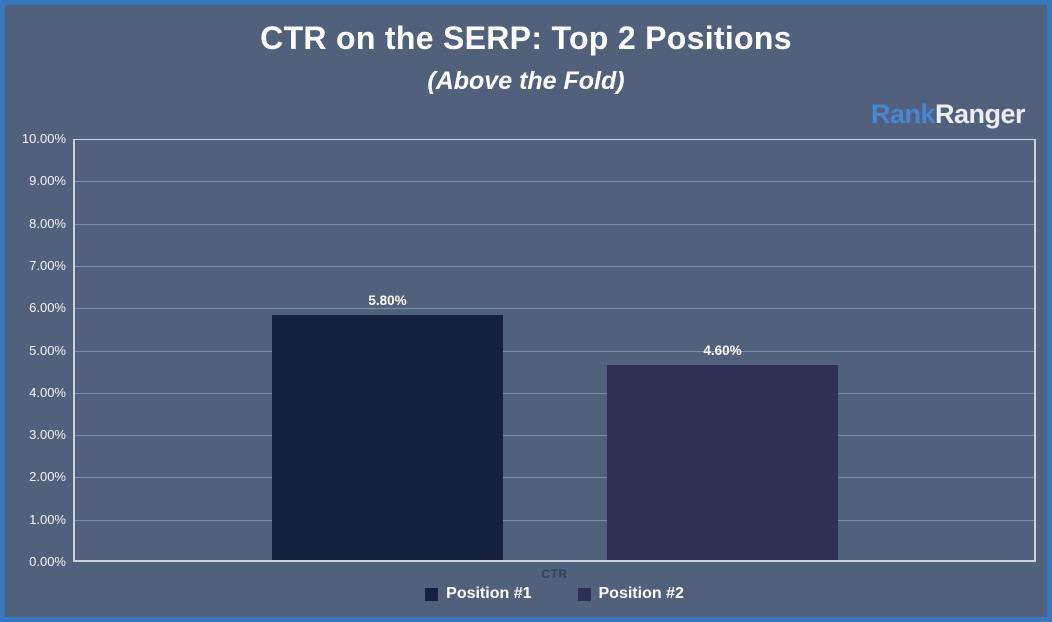  What do you see at coordinates (722, 351) in the screenshot?
I see `bar-value-label: 4.60%` at bounding box center [722, 351].